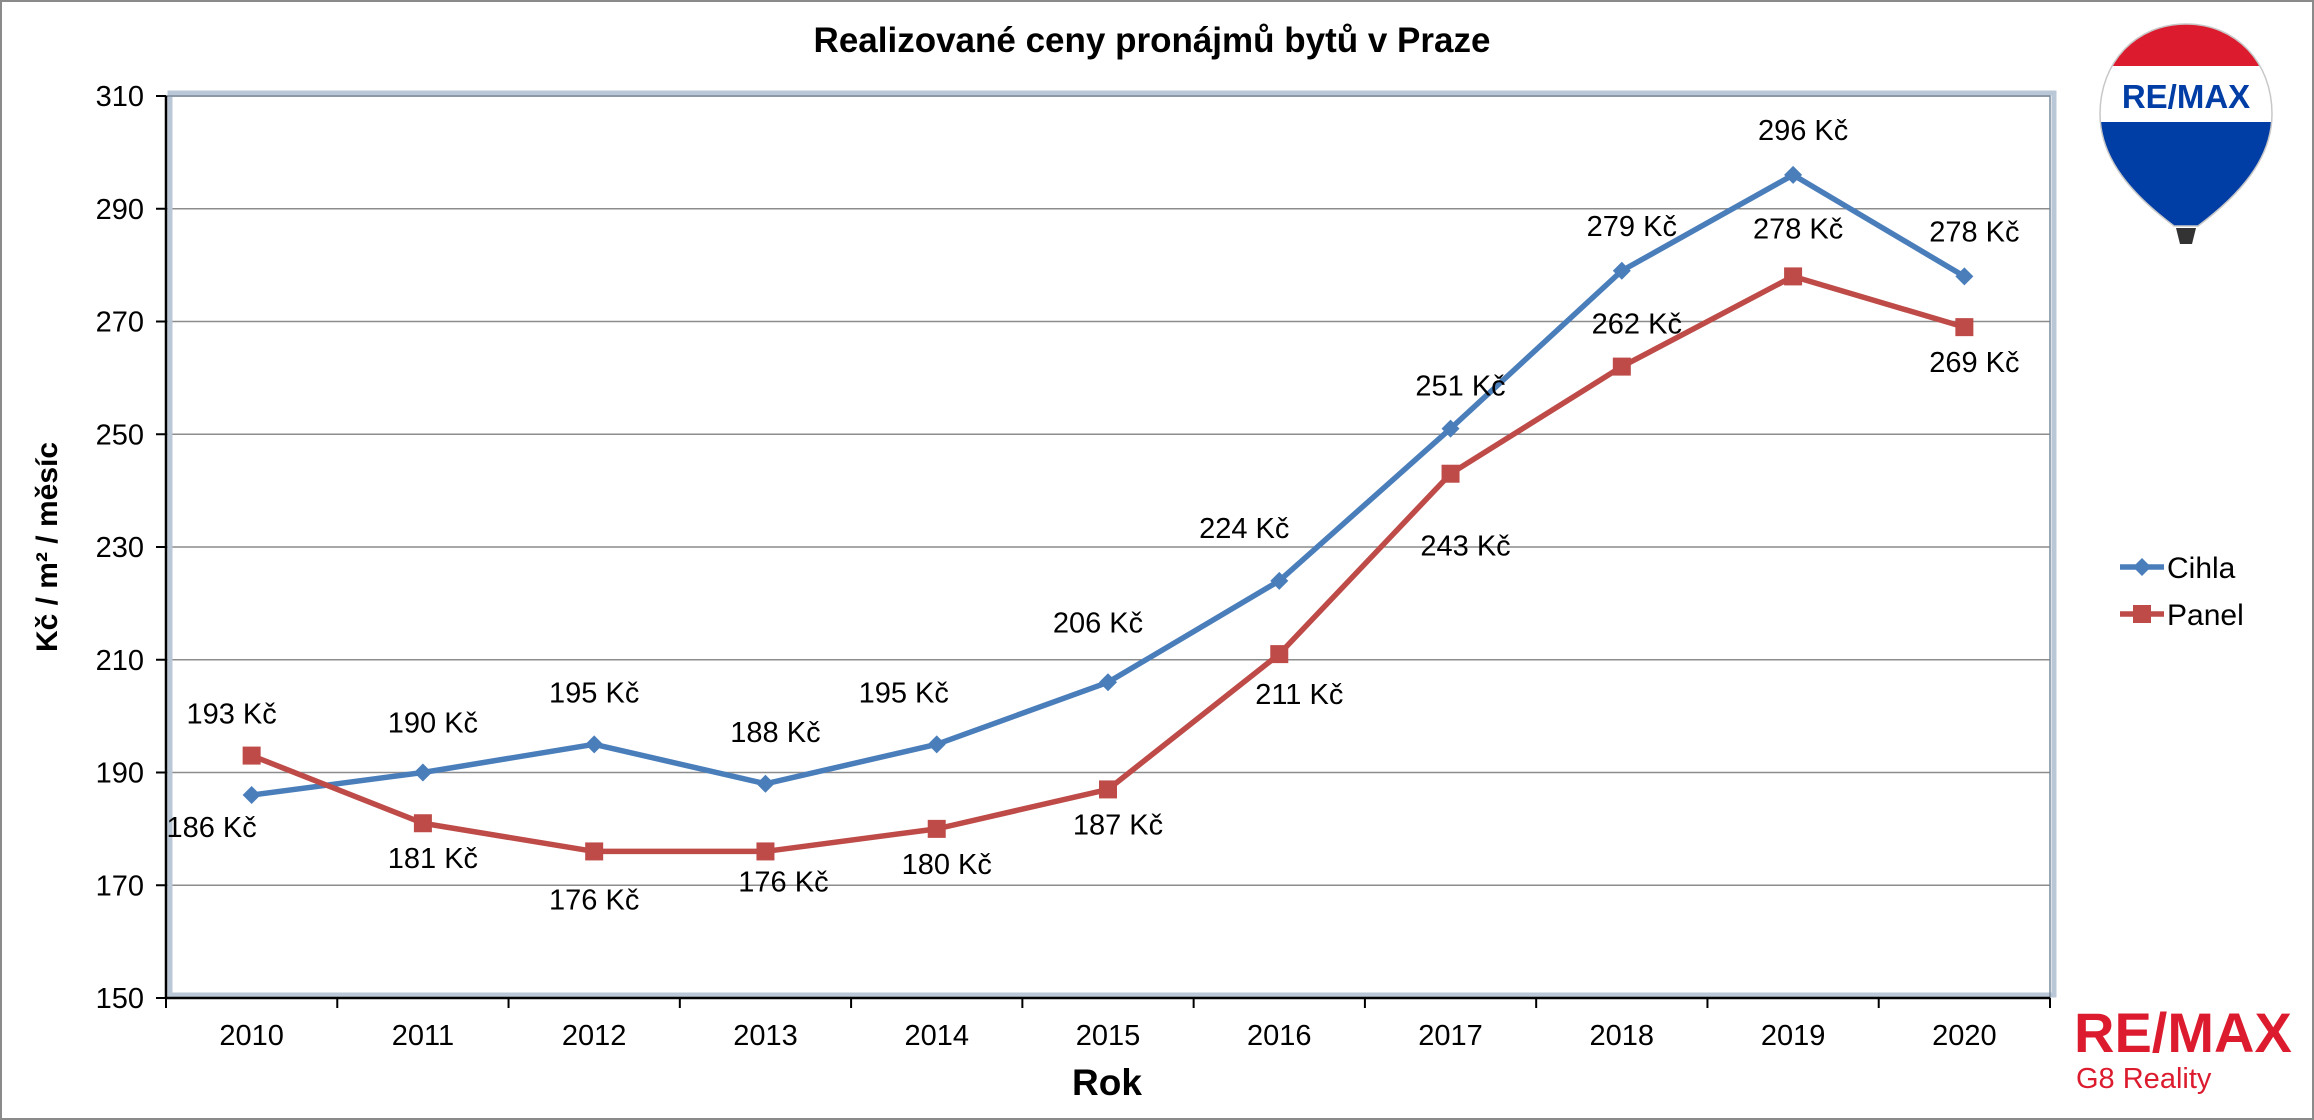 This screenshot has height=1120, width=2314. Describe the element at coordinates (1637, 325) in the screenshot. I see `data-label-panel: 262 Kč` at that location.